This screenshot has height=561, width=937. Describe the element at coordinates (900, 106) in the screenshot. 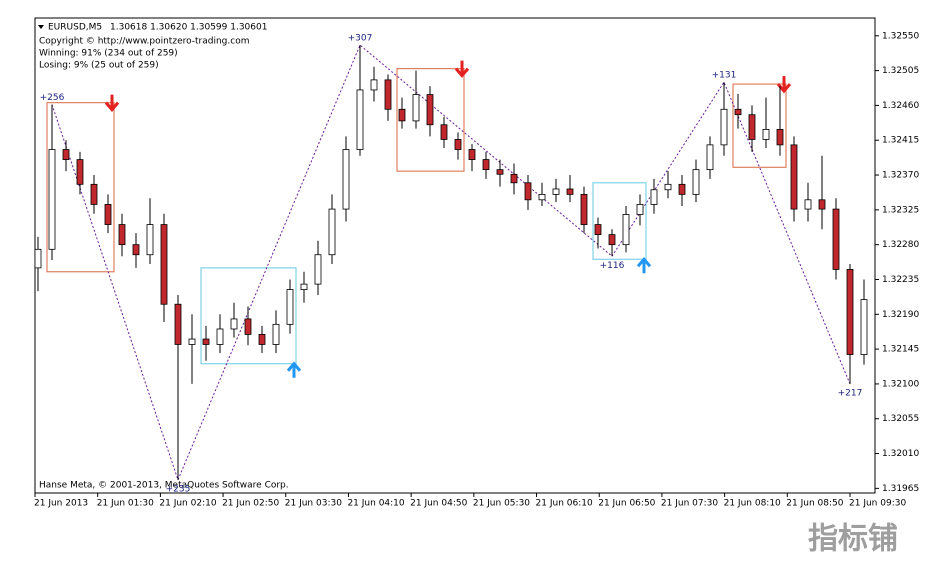

I see `y-tick-label: 1.32460` at that location.